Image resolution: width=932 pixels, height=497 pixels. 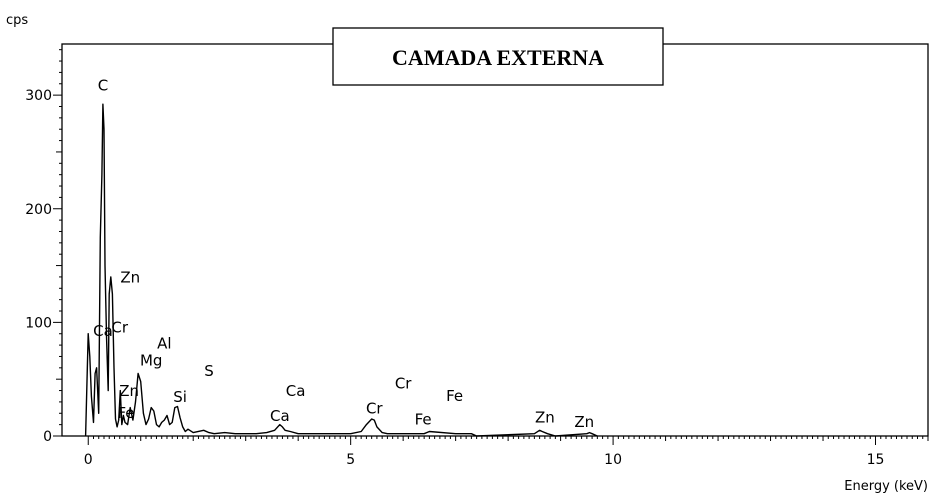 What do you see at coordinates (180, 397) in the screenshot?
I see `peak-label: Si` at bounding box center [180, 397].